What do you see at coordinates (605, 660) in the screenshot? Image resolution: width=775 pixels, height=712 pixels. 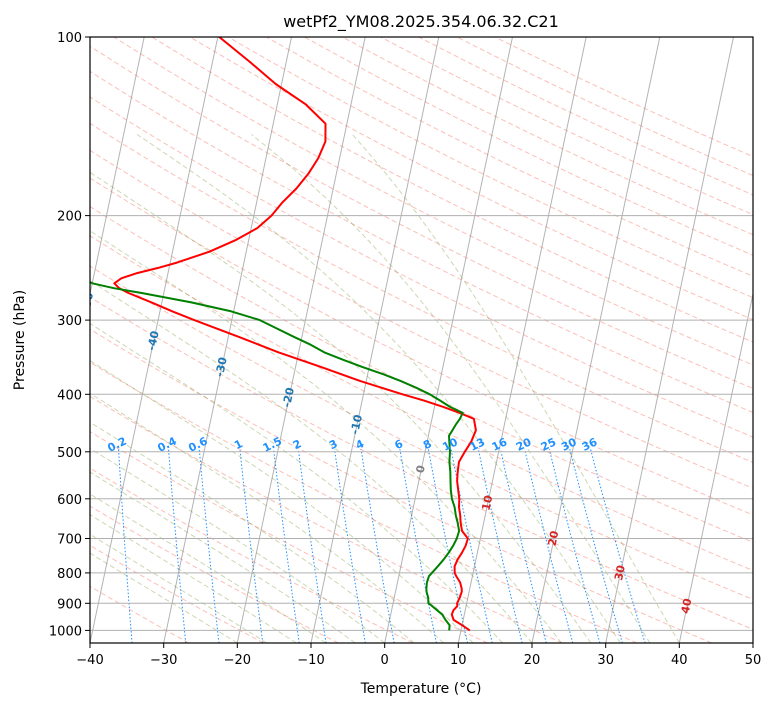 I see `x-tick-label: 30` at bounding box center [605, 660].